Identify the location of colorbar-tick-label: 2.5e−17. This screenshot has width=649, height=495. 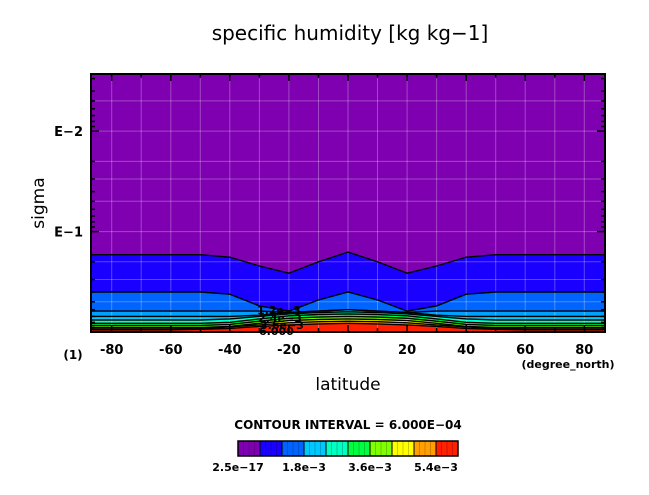
(237, 467).